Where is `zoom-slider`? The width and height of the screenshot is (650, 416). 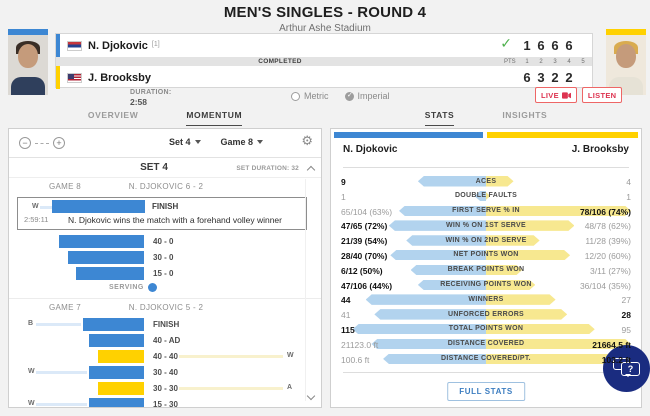
zoom-slider is located at coordinates (42, 143).